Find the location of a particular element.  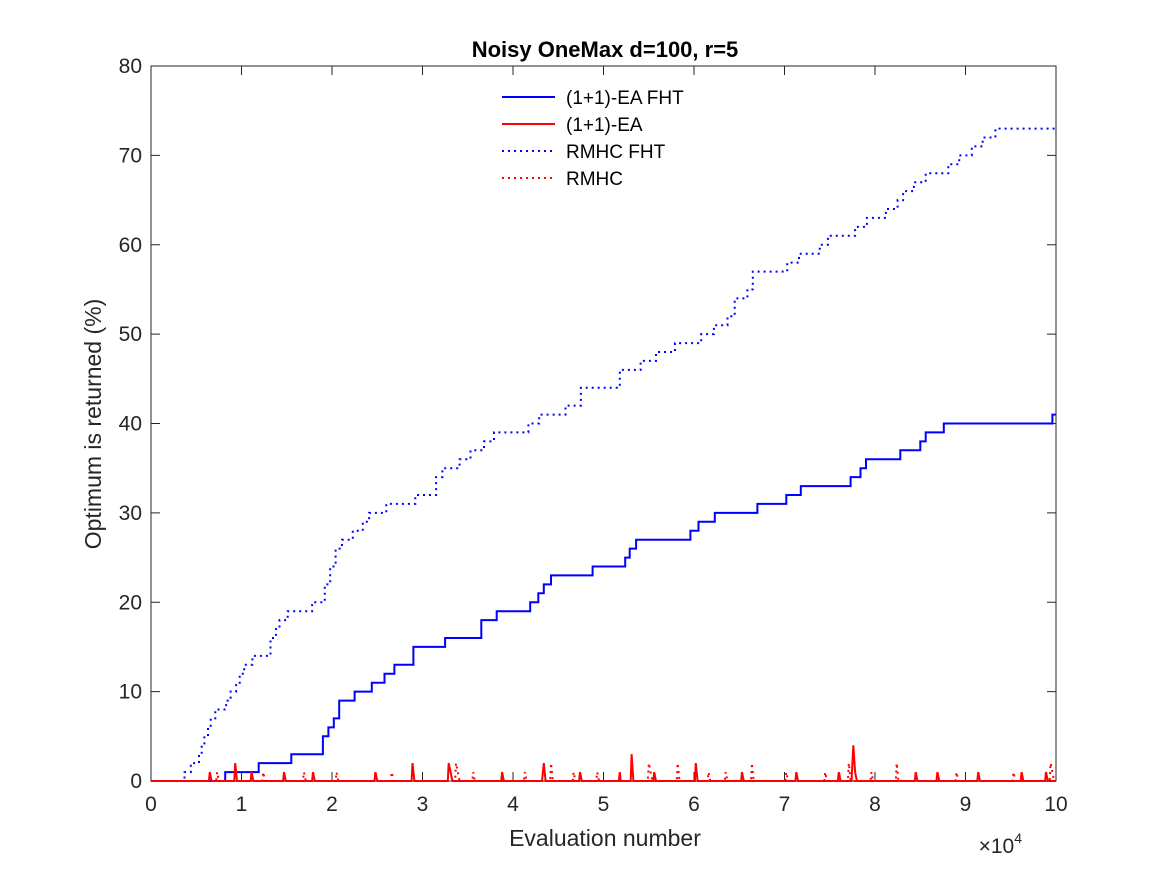

y-tick-label: 50 is located at coordinates (130, 334).